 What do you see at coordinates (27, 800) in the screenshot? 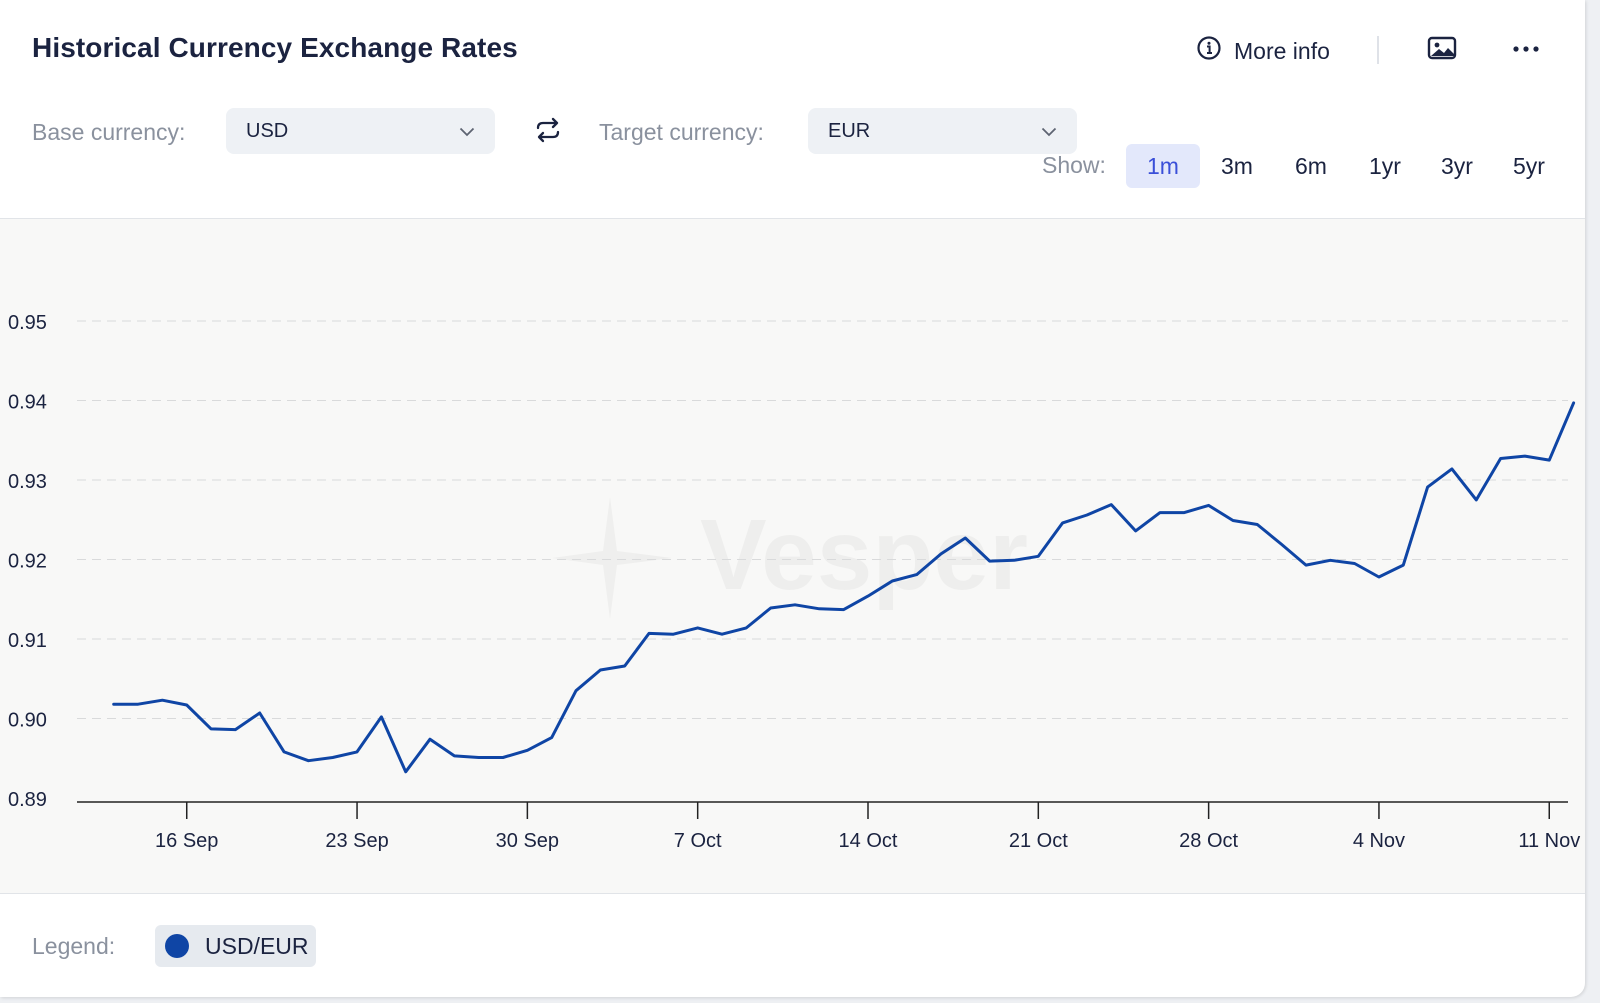
I see `y-tick-label: 0.89` at bounding box center [27, 800].